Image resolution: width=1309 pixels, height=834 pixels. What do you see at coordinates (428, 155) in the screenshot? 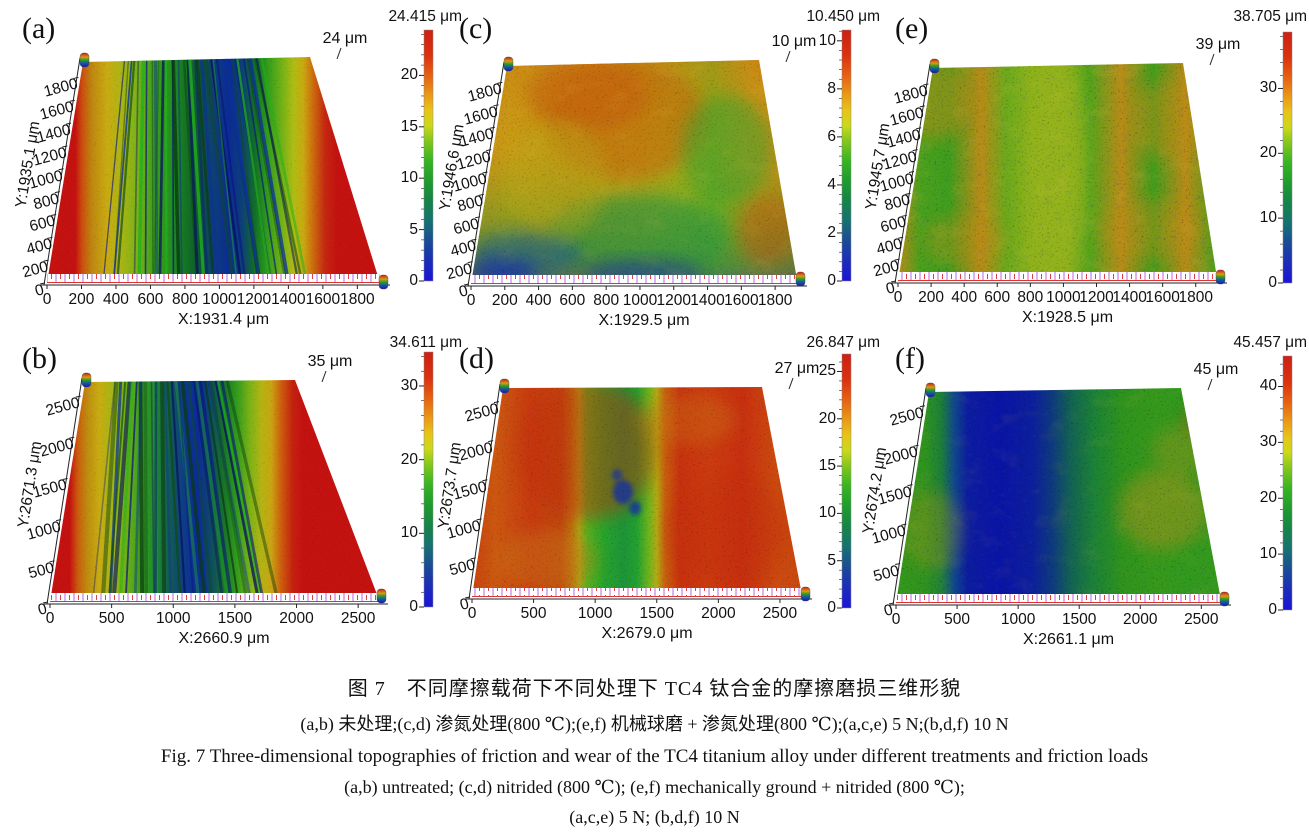
I see `panel-a-colorbar` at bounding box center [428, 155].